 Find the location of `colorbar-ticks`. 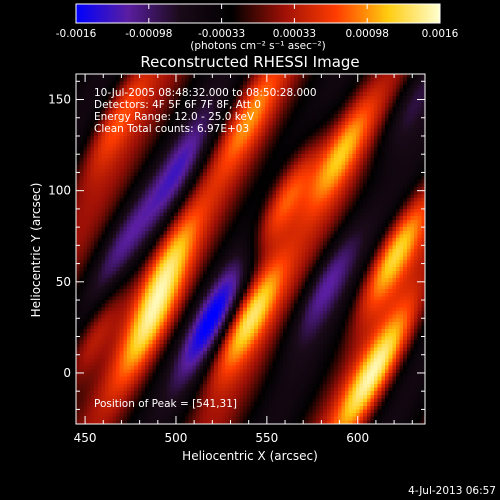

colorbar-ticks is located at coordinates (258, 13).